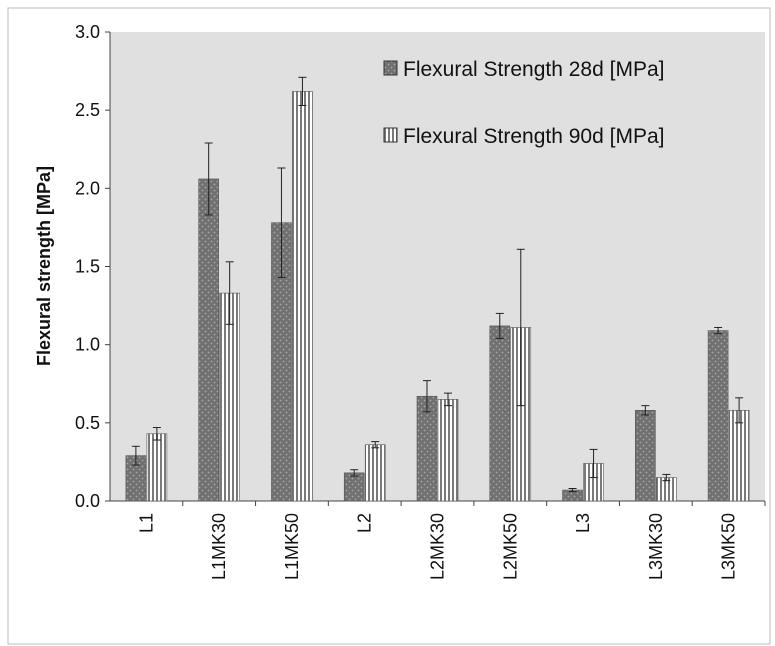  What do you see at coordinates (87, 423) in the screenshot?
I see `y-tick-label: 0.5` at bounding box center [87, 423].